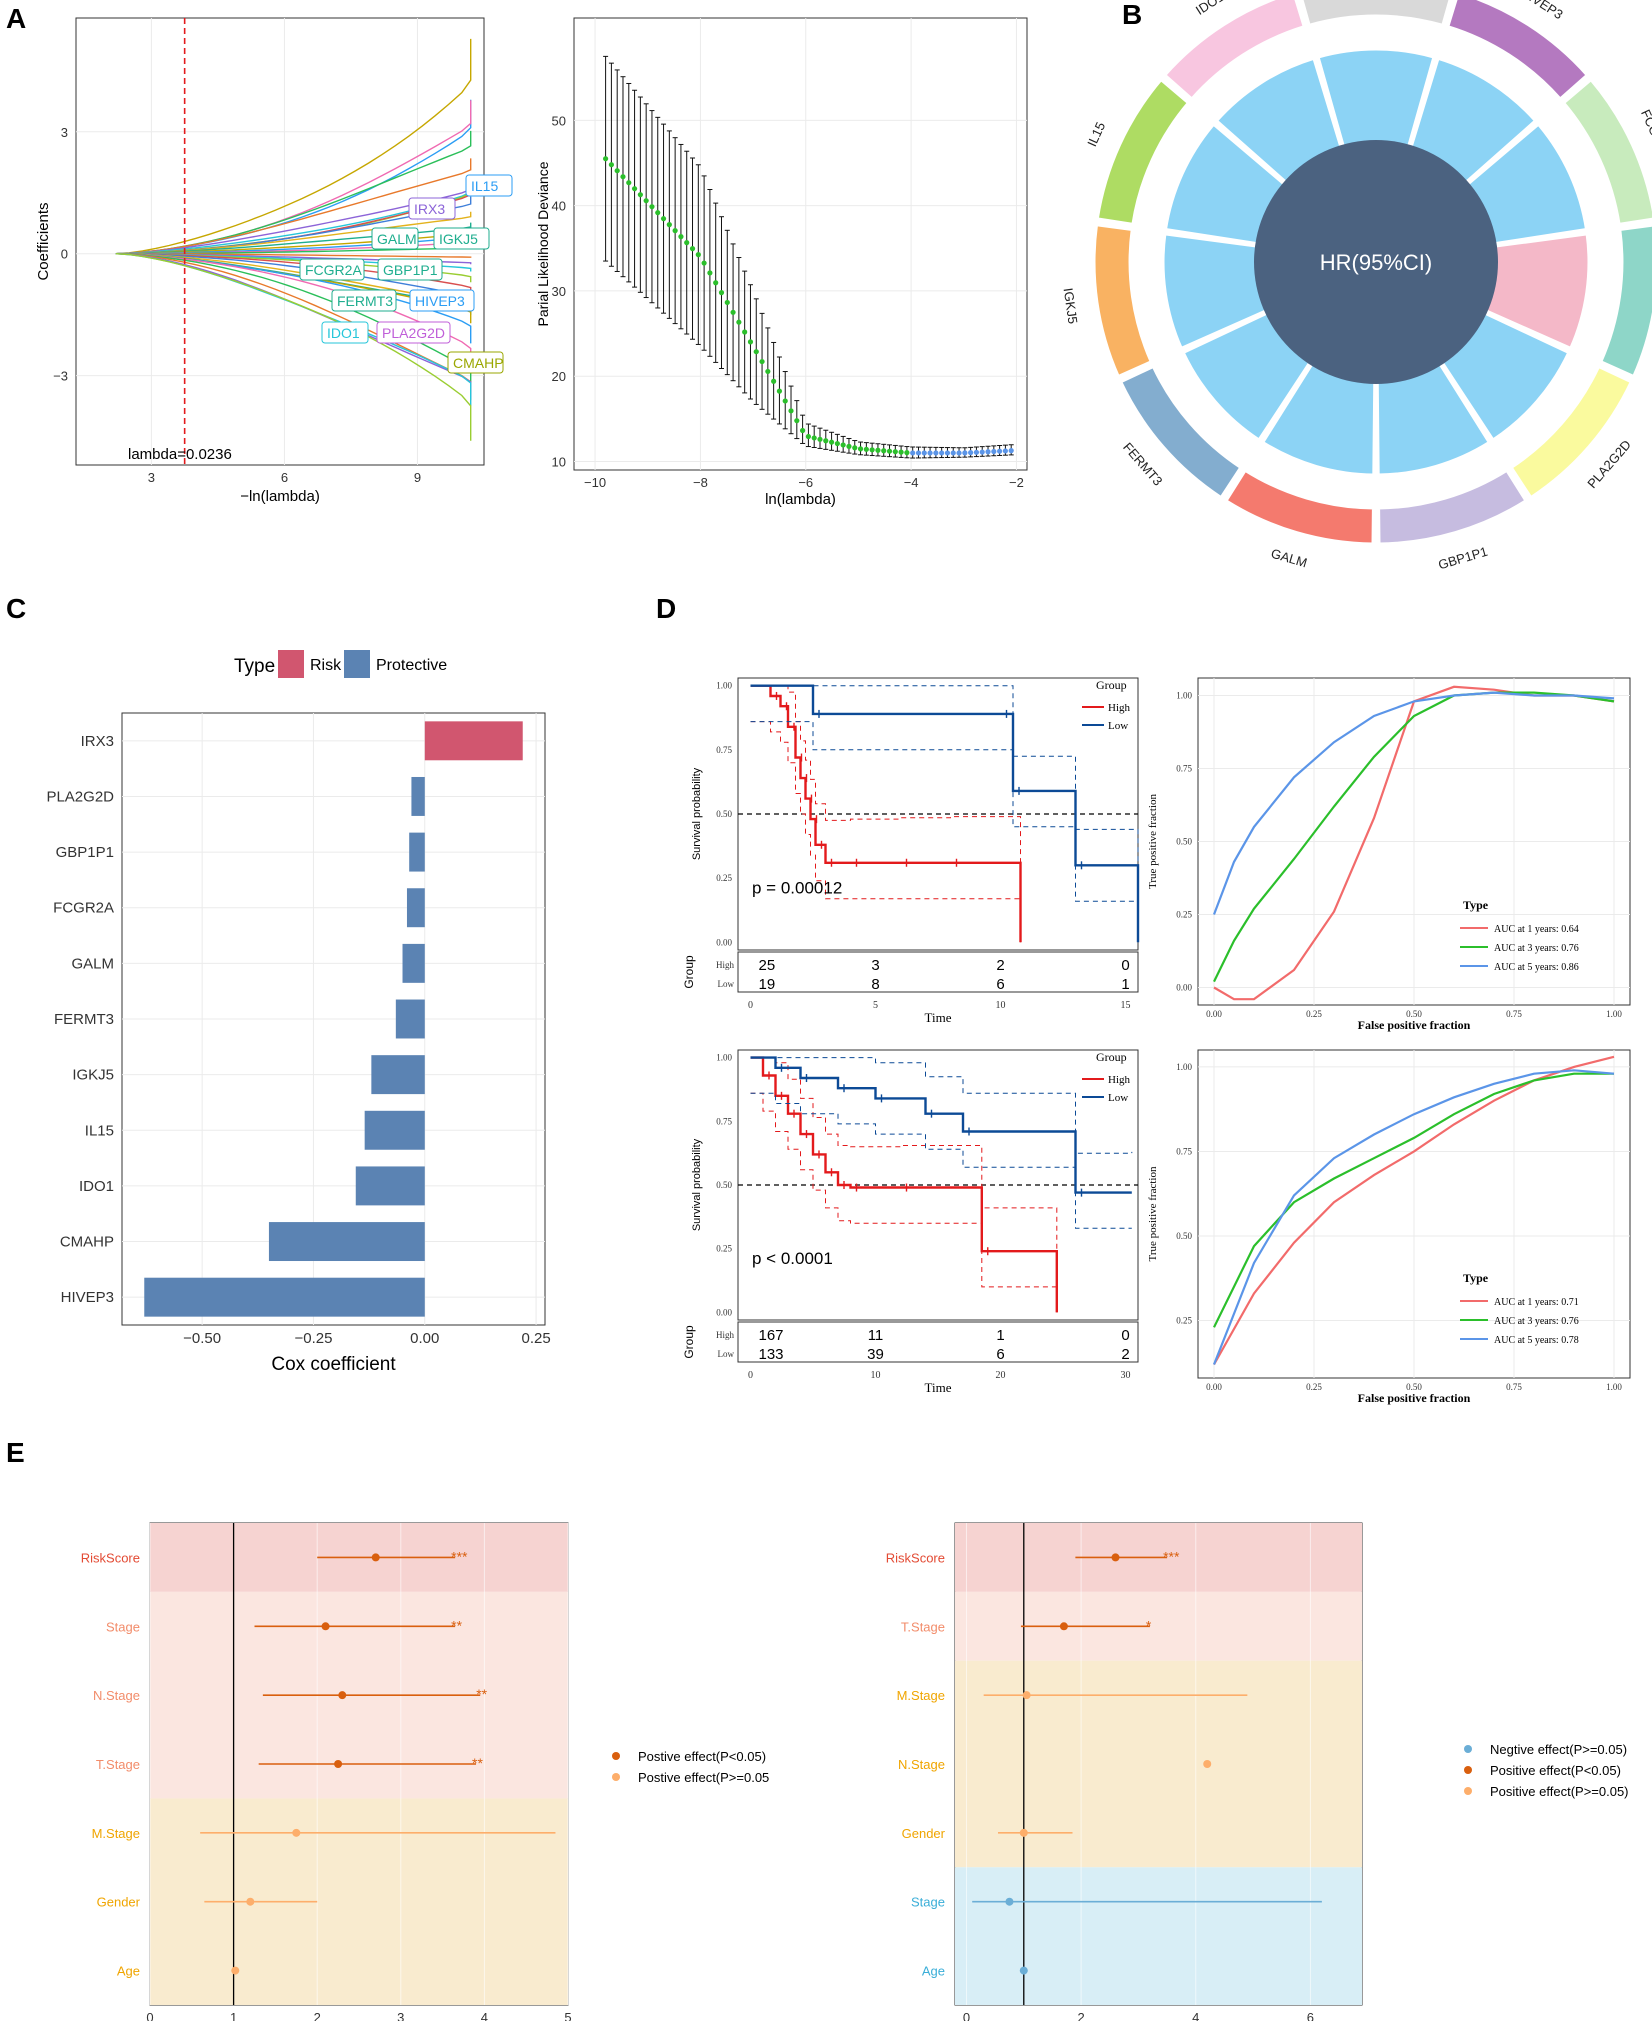 Image resolution: width=1652 pixels, height=2021 pixels. Describe the element at coordinates (800, 244) in the screenshot. I see `cv-plot-area` at that location.